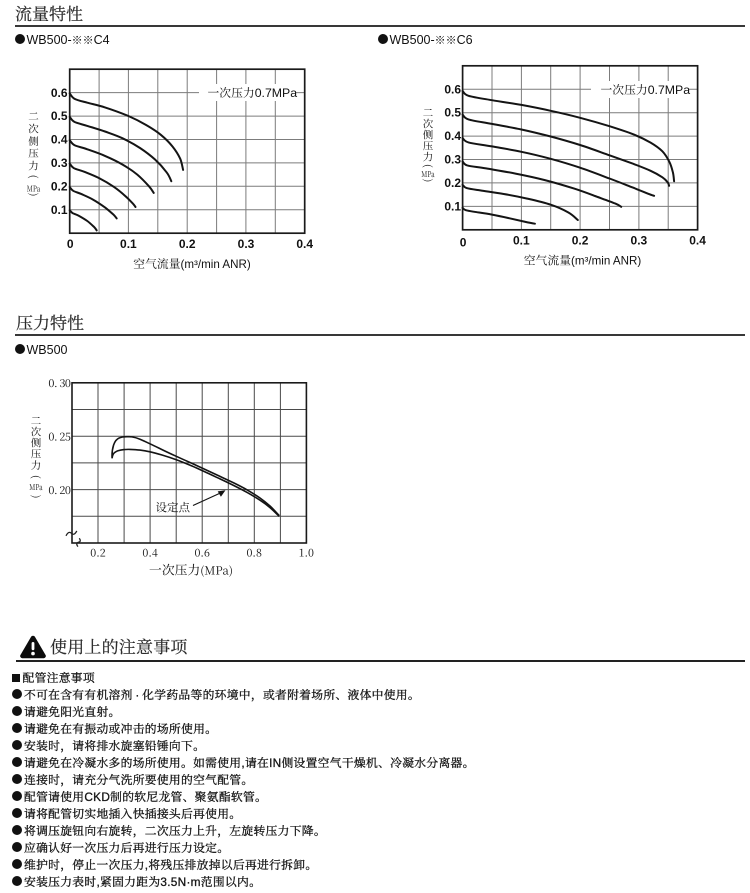 Image resolution: width=750 pixels, height=893 pixels. Describe the element at coordinates (59, 383) in the screenshot. I see `svg-text: 0. 30` at that location.